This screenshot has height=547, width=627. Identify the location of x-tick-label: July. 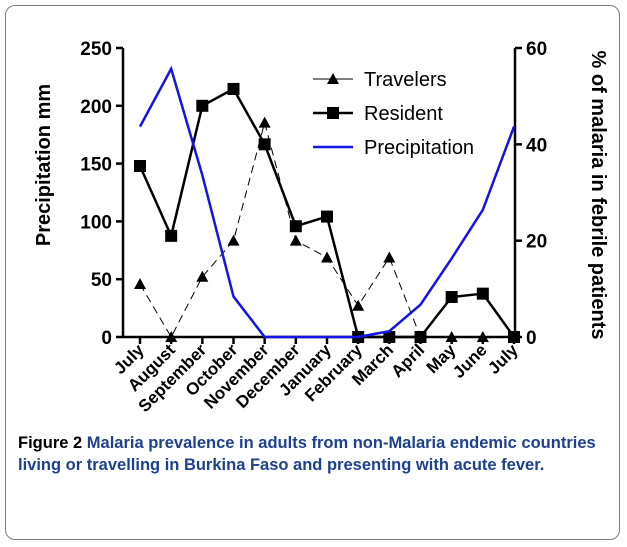
(503, 359).